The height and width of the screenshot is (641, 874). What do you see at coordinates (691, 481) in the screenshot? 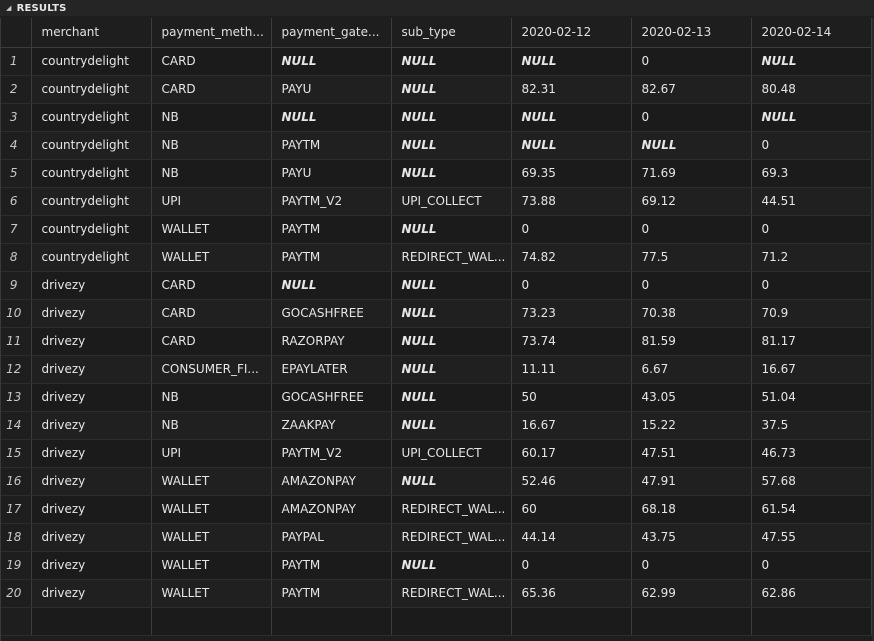
I see `cell-value-2020-02-13: 47.91` at bounding box center [691, 481].